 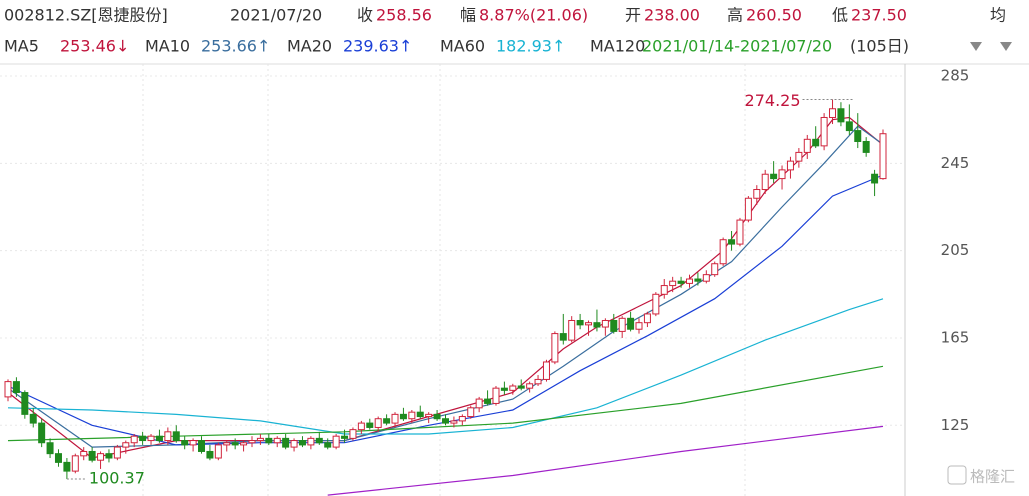 I want to click on logo, so click(x=957, y=475).